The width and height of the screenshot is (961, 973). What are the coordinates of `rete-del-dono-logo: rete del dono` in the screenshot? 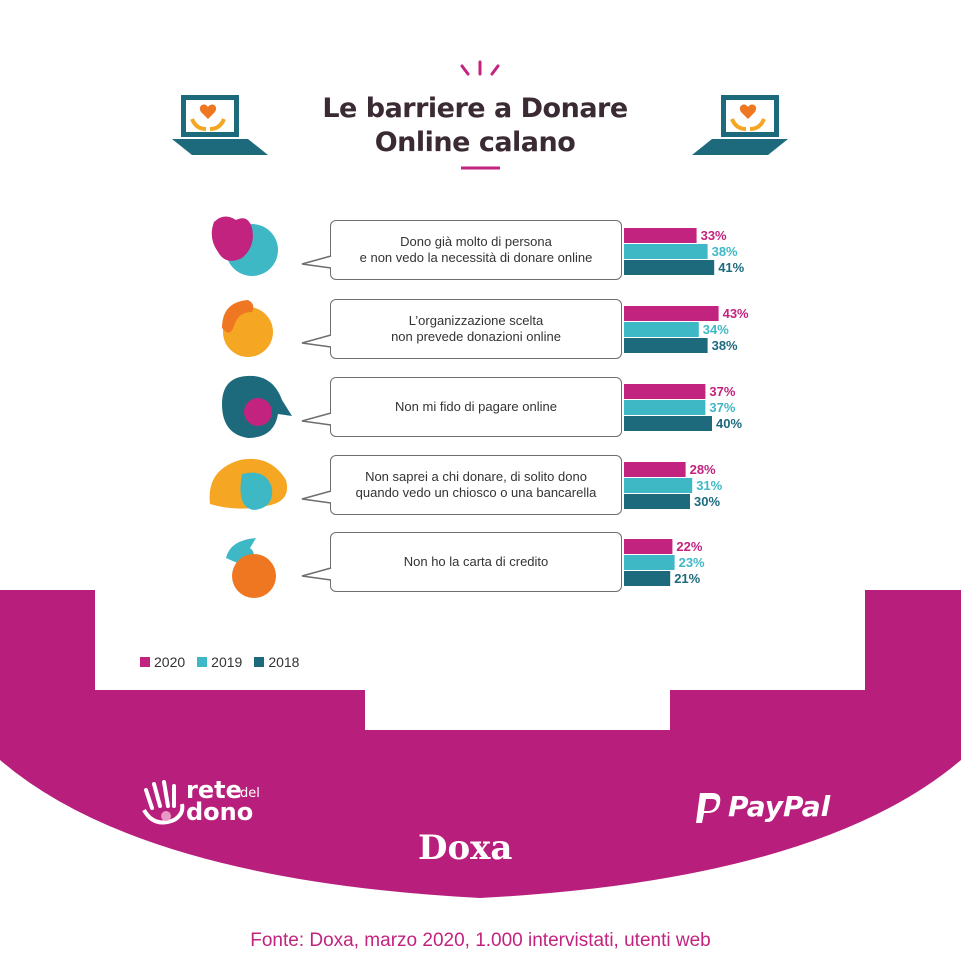 It's located at (215, 806).